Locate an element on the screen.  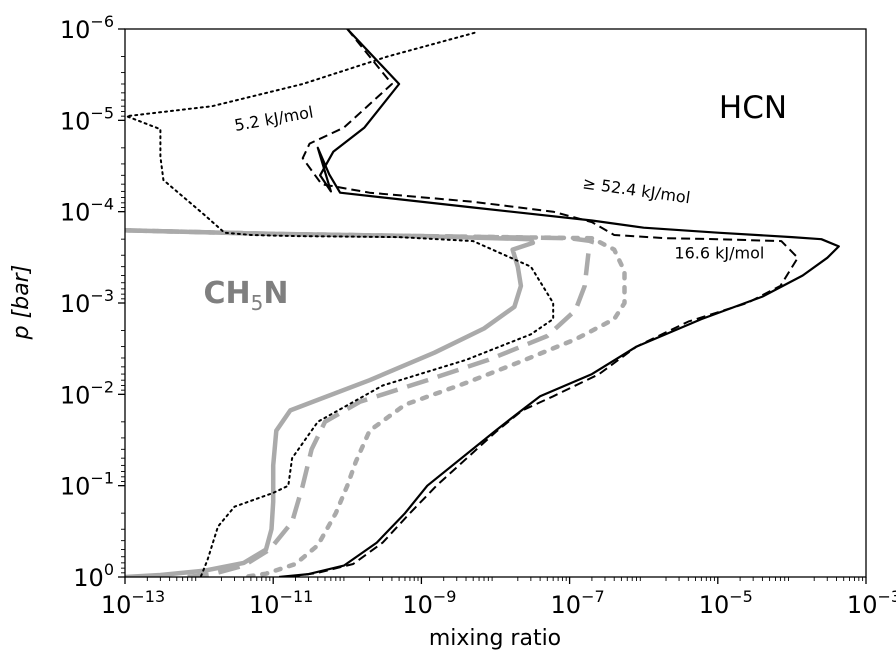
y-tick-label-exponent: −5 is located at coordinates (102, 112).